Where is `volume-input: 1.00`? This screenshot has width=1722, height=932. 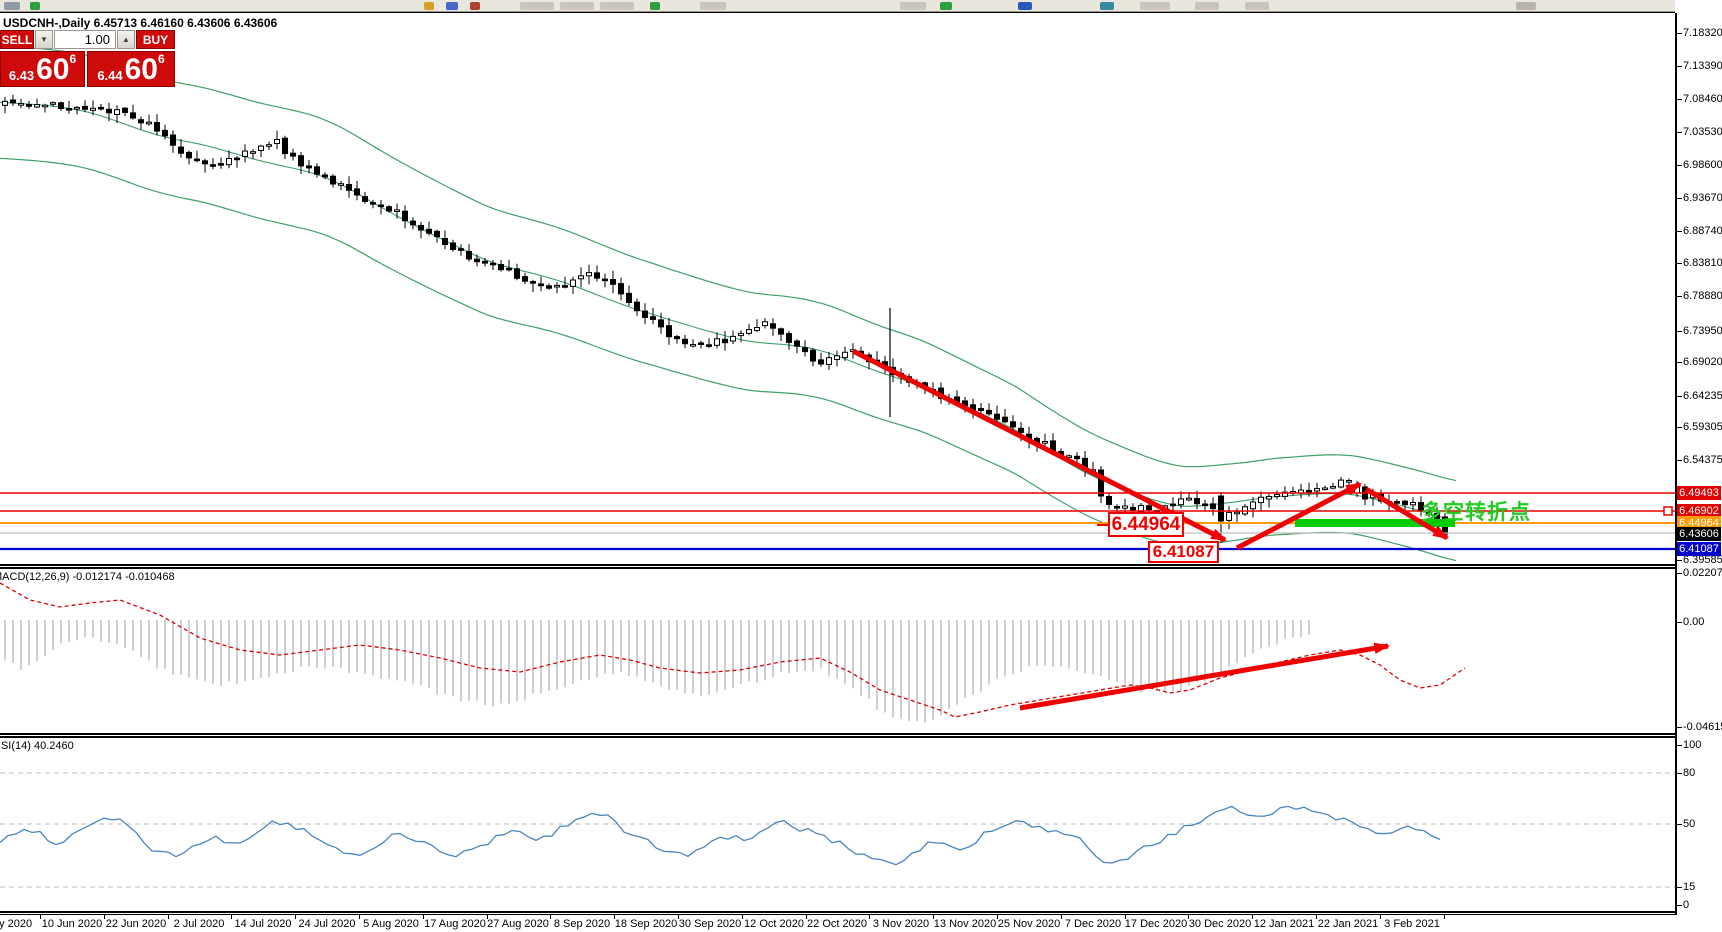
volume-input: 1.00 is located at coordinates (85, 39).